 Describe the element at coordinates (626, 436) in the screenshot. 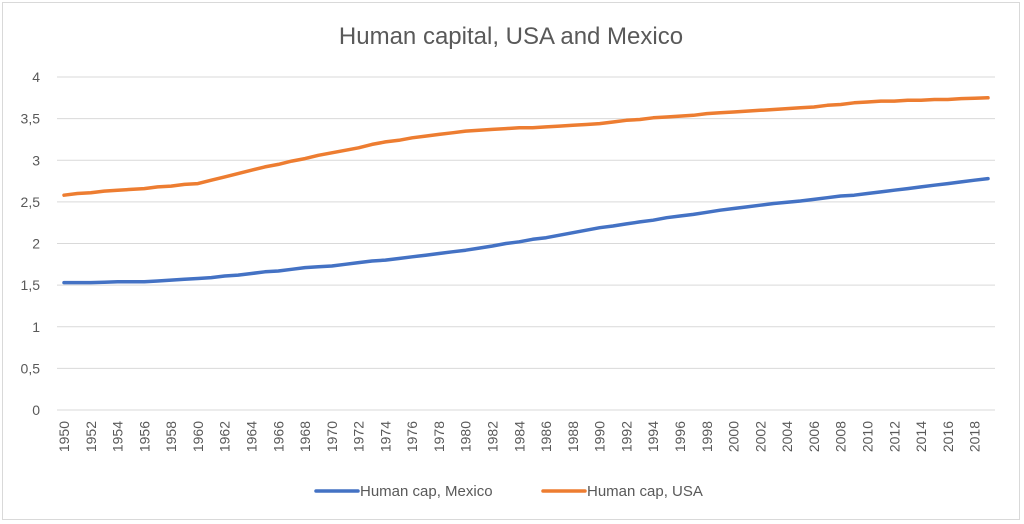

I see `x-tick-label: 1992` at that location.